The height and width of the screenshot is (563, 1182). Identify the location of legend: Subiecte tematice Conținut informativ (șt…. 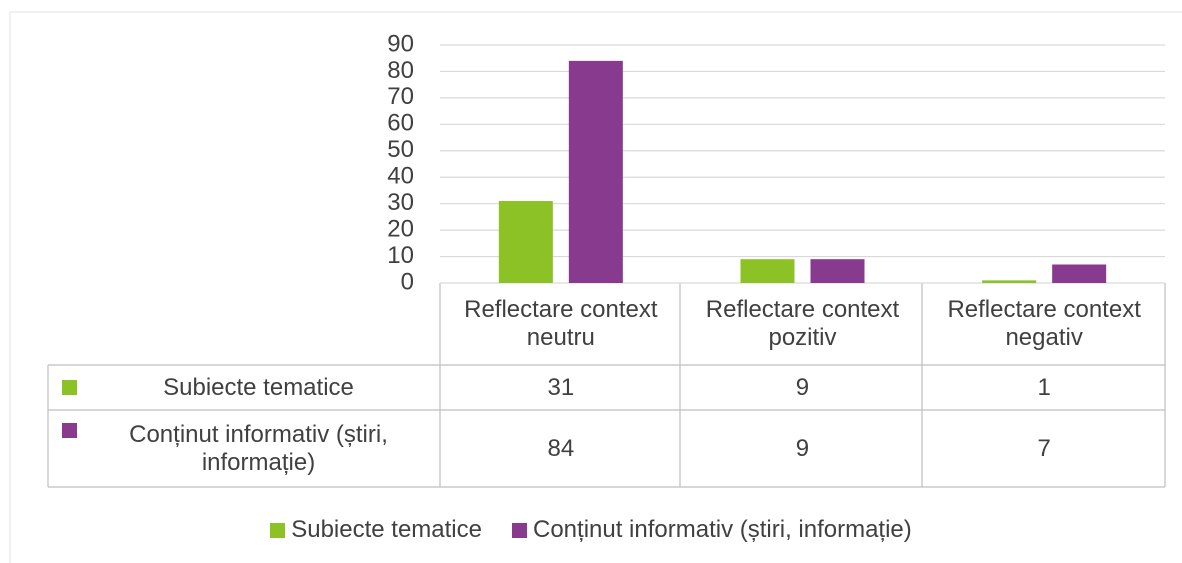
(591, 530).